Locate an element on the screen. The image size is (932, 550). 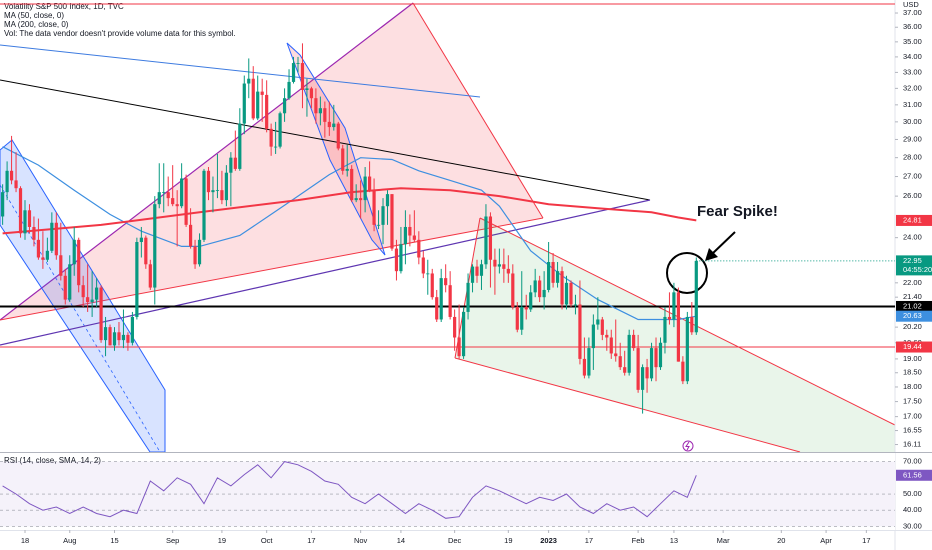
x-tick-label: Oct is located at coordinates (267, 540).